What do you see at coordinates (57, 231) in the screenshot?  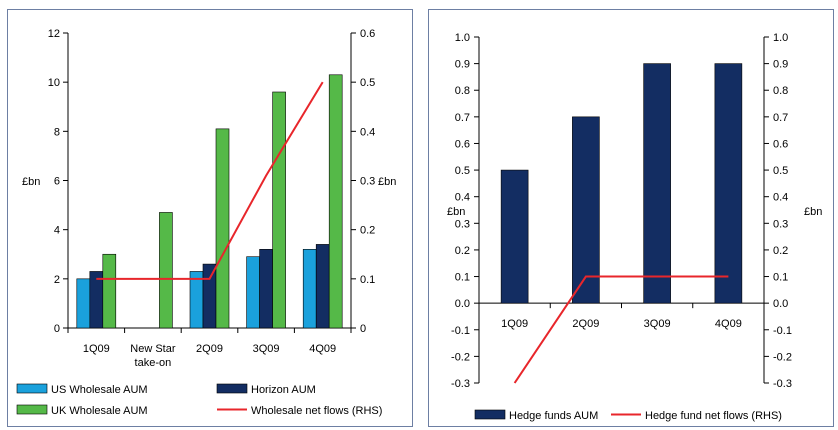 I see `y-tick-label: 4` at bounding box center [57, 231].